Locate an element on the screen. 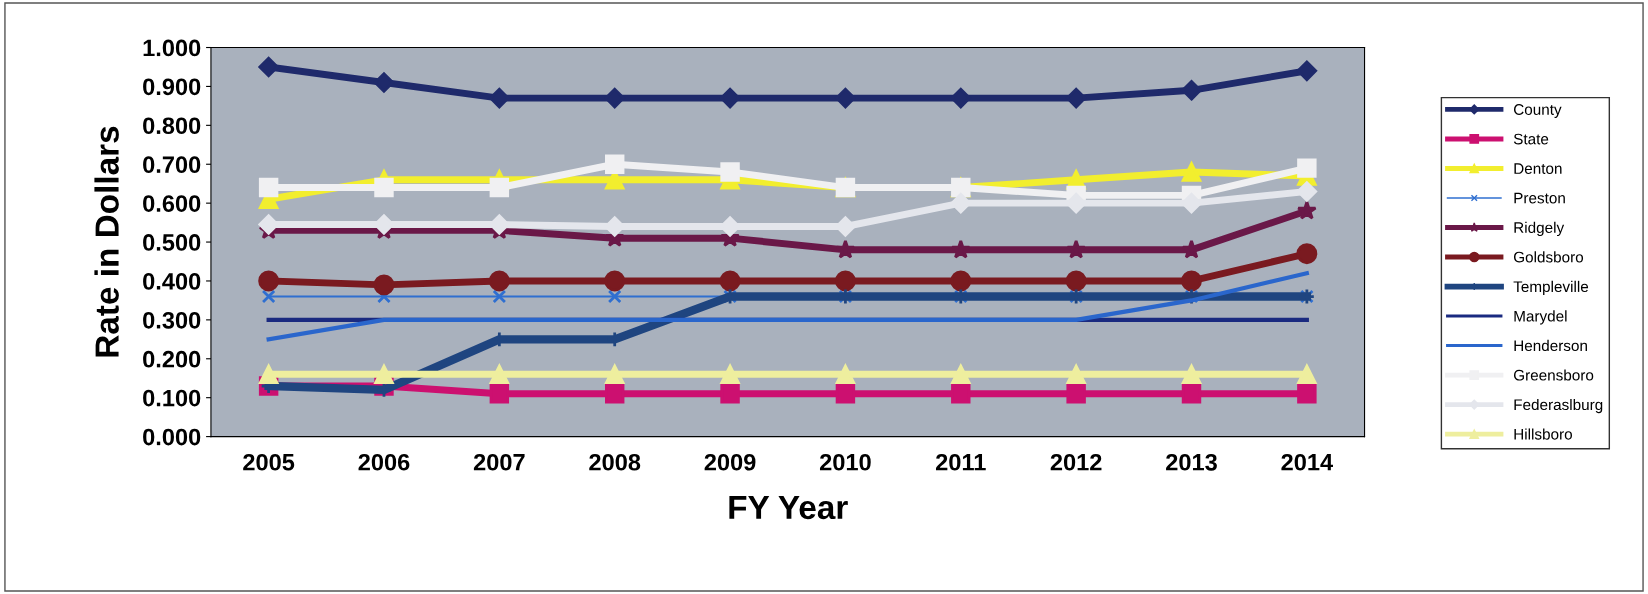 Image resolution: width=1648 pixels, height=594 pixels. x-tick-label: 2008 is located at coordinates (615, 462).